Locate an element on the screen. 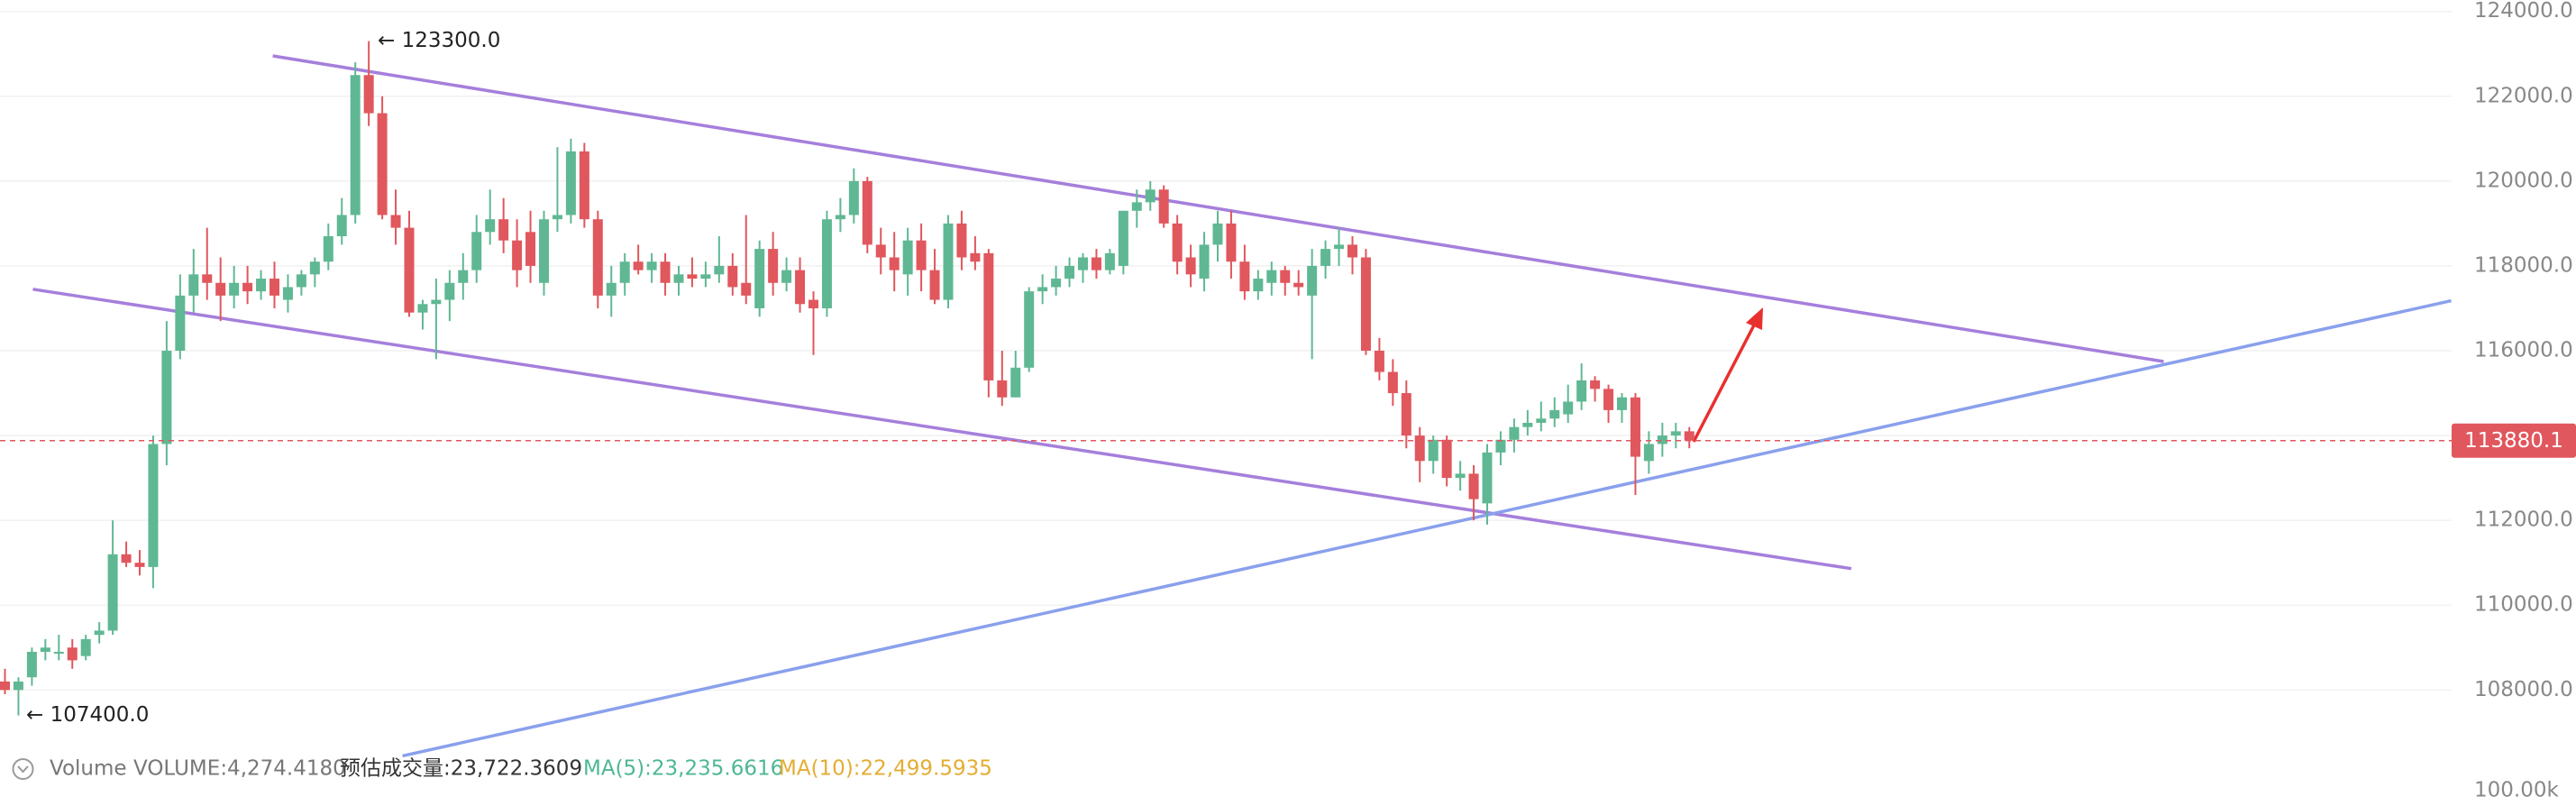 This screenshot has width=2576, height=806. y-tick-label: 124000.0 is located at coordinates (2523, 11).